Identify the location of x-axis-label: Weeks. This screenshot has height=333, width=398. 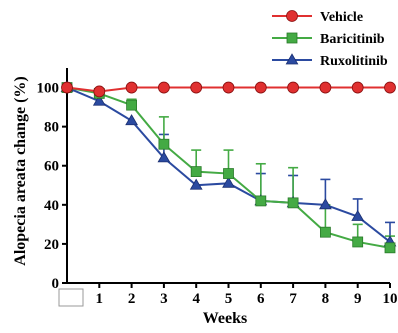
(225, 318).